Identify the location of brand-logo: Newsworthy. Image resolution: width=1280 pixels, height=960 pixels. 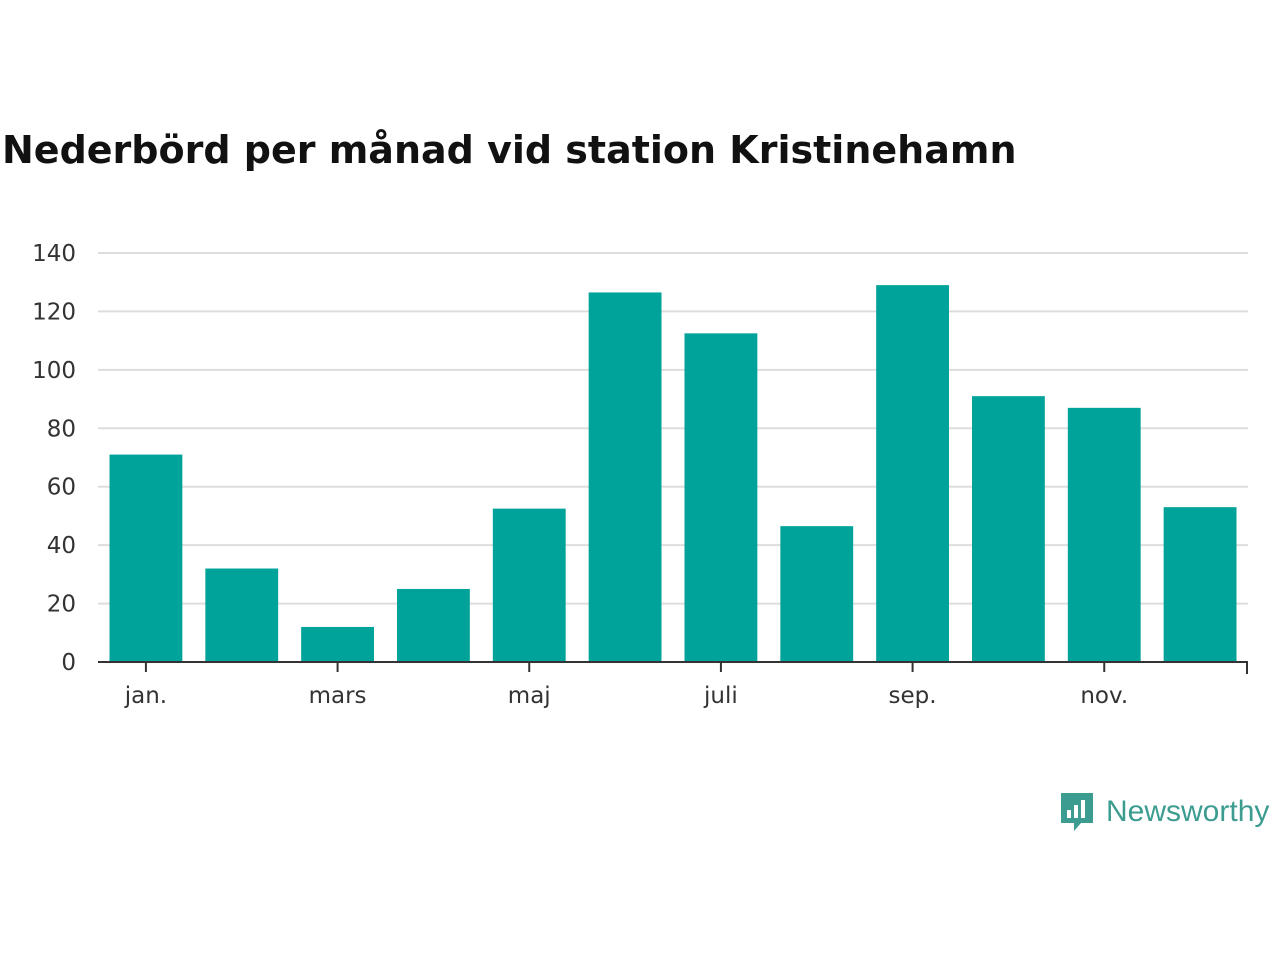
(1163, 812).